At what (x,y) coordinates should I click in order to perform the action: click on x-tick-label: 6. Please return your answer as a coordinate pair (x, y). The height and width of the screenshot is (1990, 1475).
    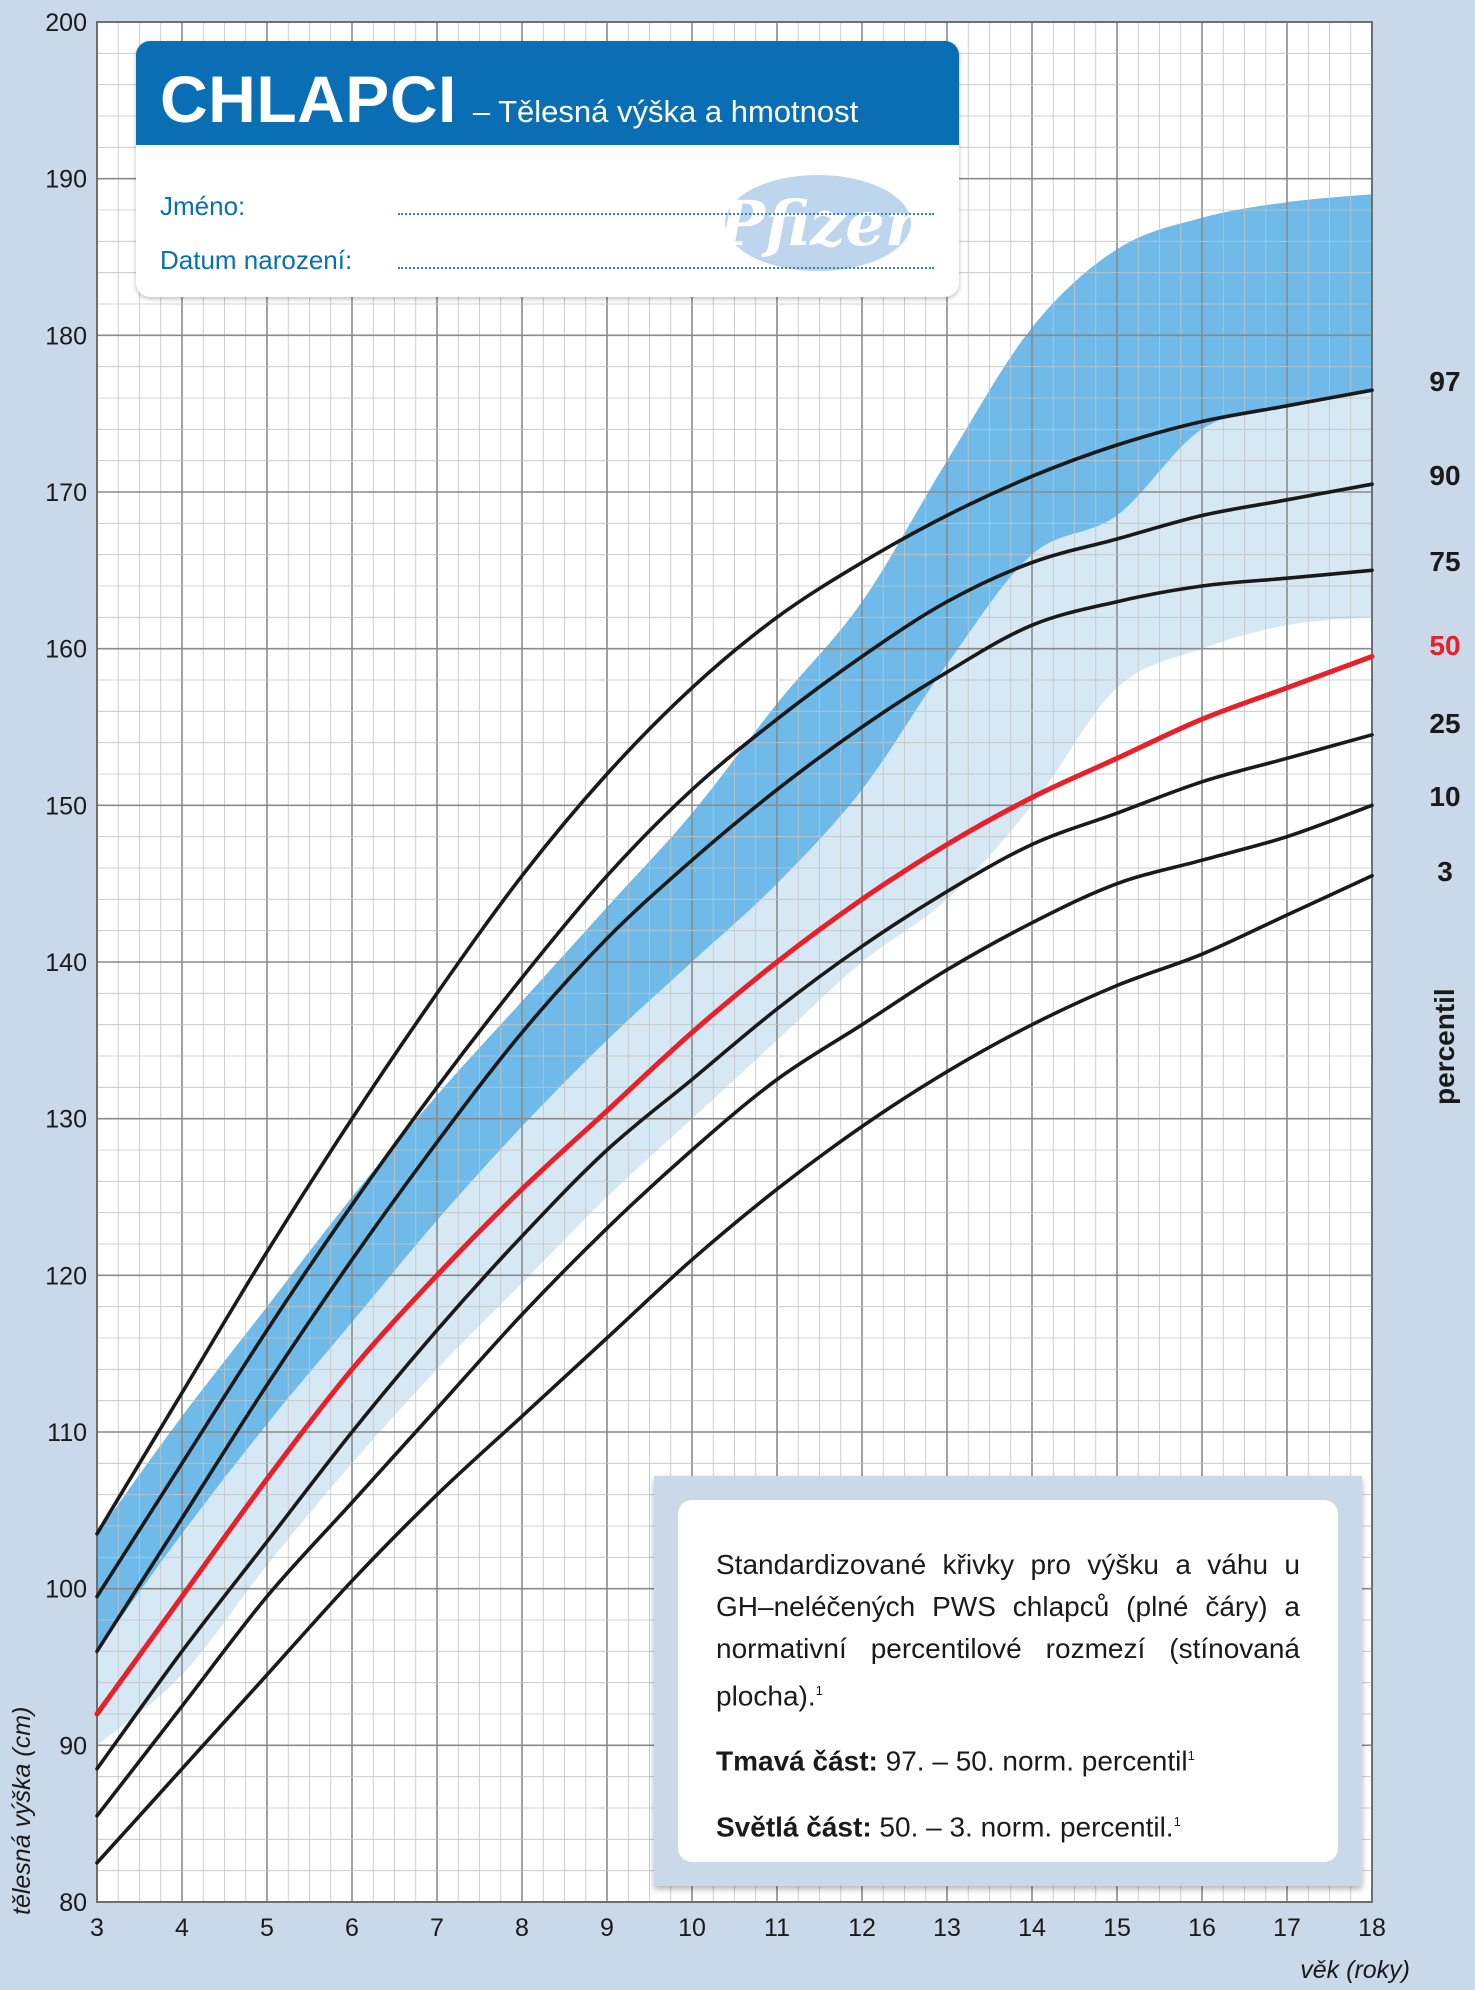
    Looking at the image, I should click on (352, 1928).